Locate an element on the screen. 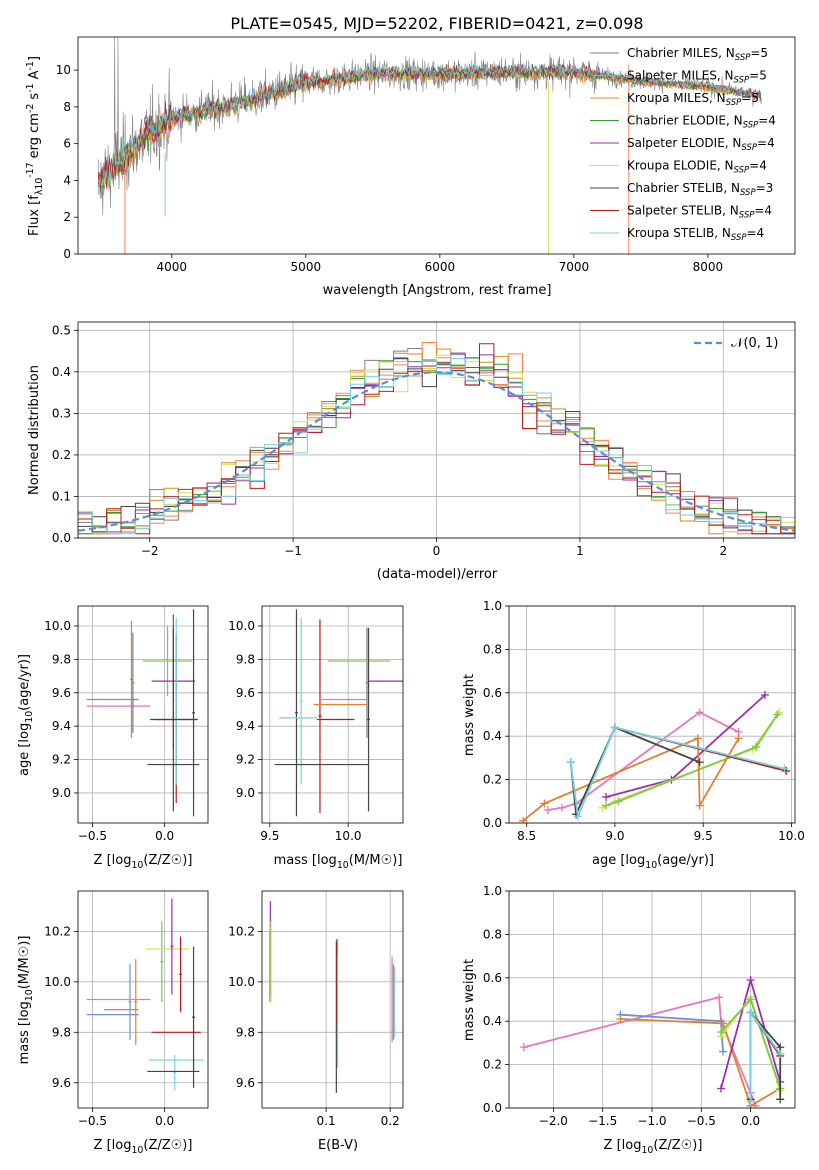 The height and width of the screenshot is (1170, 819). x-tick-label: 2 is located at coordinates (723, 551).